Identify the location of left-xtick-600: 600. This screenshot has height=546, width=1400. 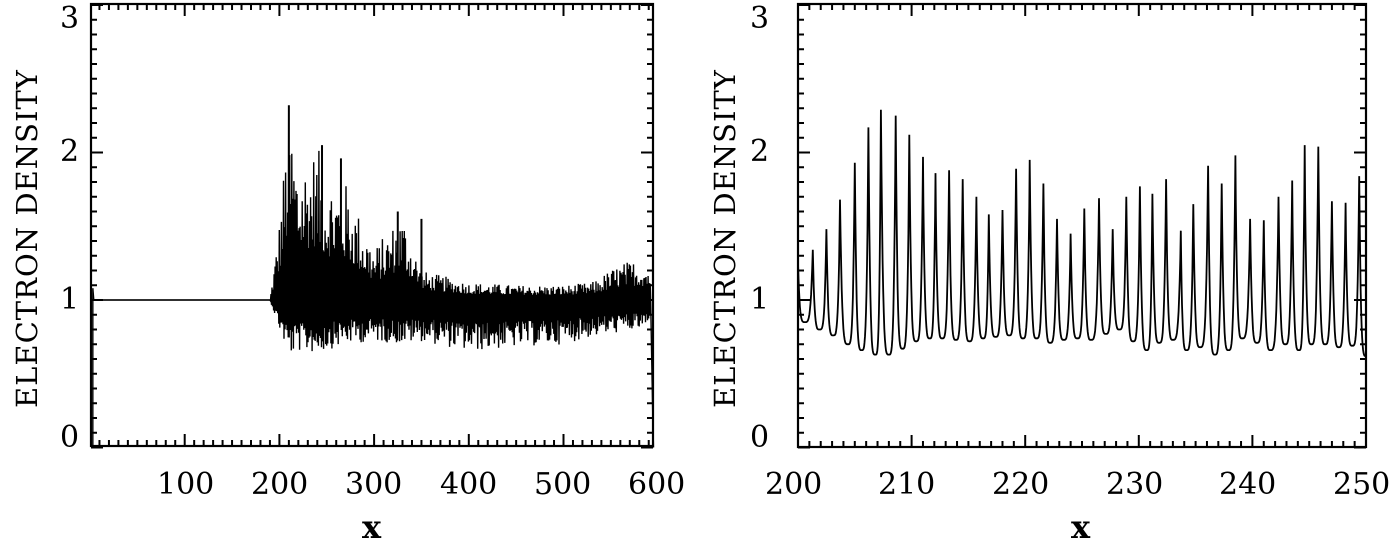
(657, 484).